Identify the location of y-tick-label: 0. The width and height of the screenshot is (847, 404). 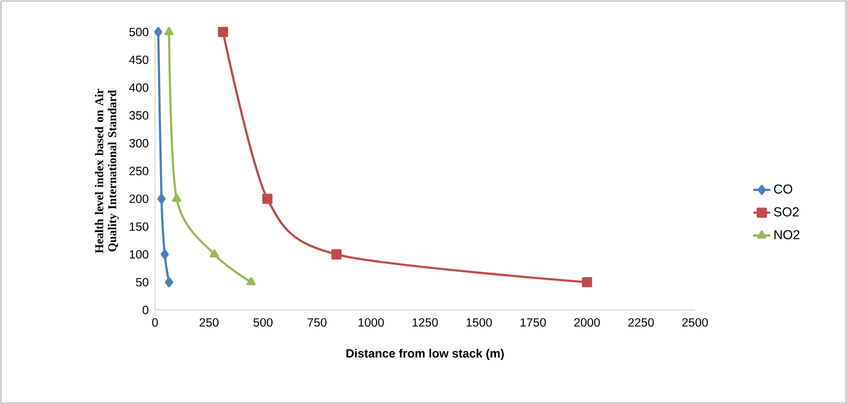
(145, 310).